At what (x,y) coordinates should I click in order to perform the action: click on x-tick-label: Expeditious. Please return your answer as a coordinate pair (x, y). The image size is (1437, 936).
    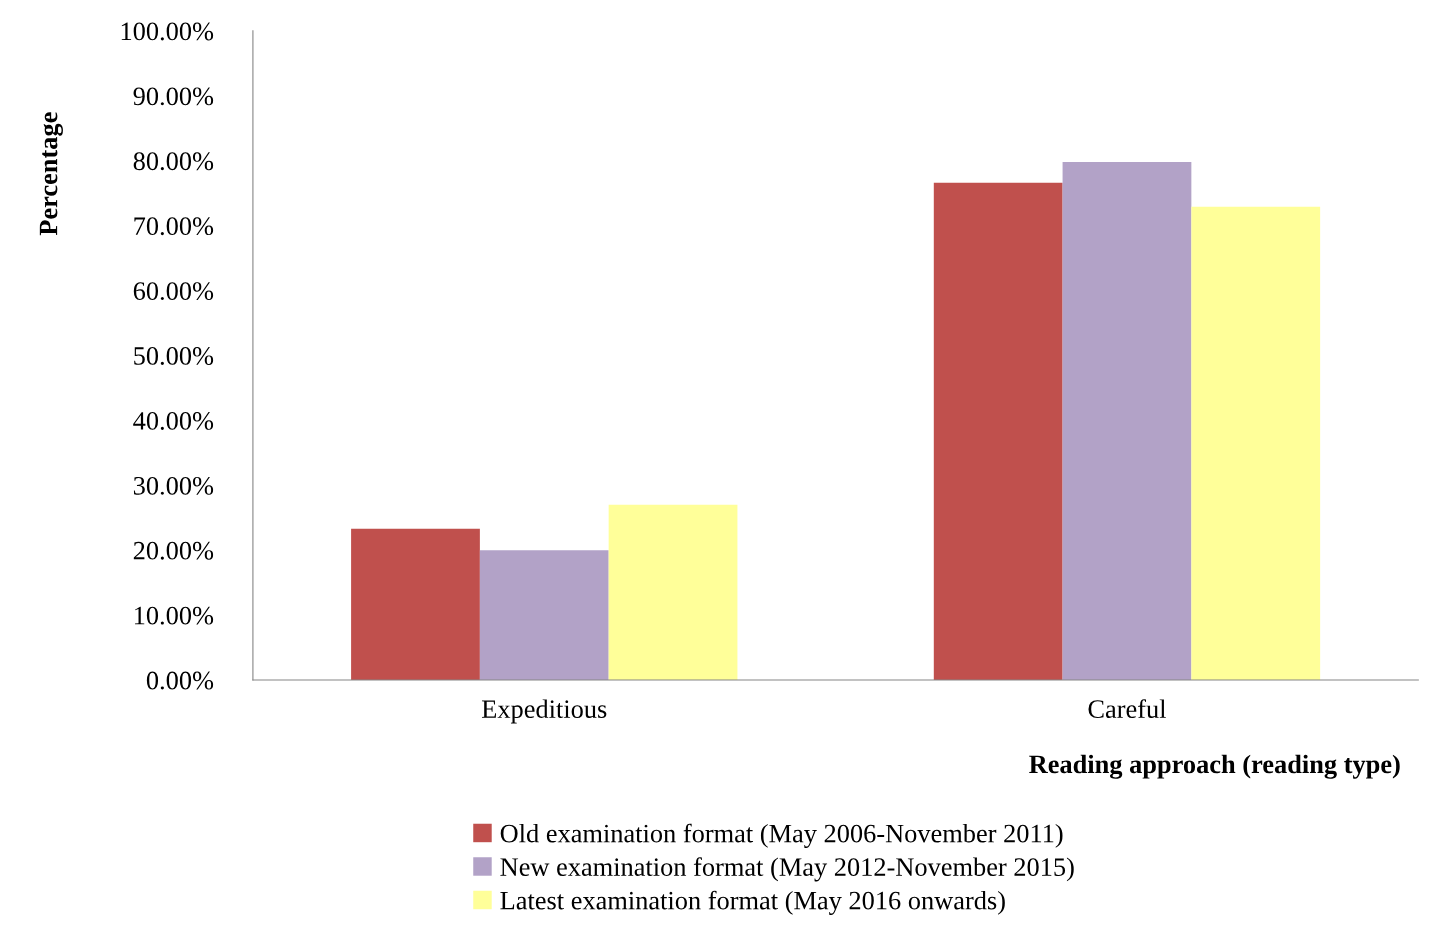
    Looking at the image, I should click on (544, 711).